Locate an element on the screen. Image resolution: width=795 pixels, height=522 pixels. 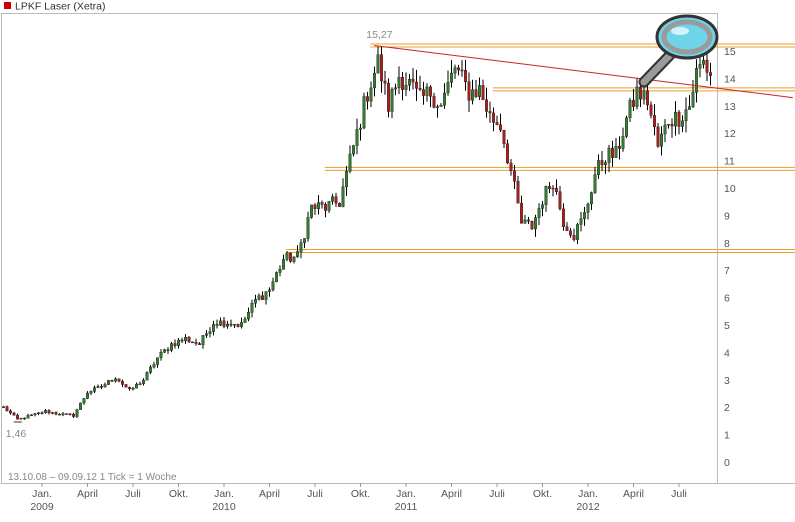
y-tick-label: 1 is located at coordinates (727, 436).